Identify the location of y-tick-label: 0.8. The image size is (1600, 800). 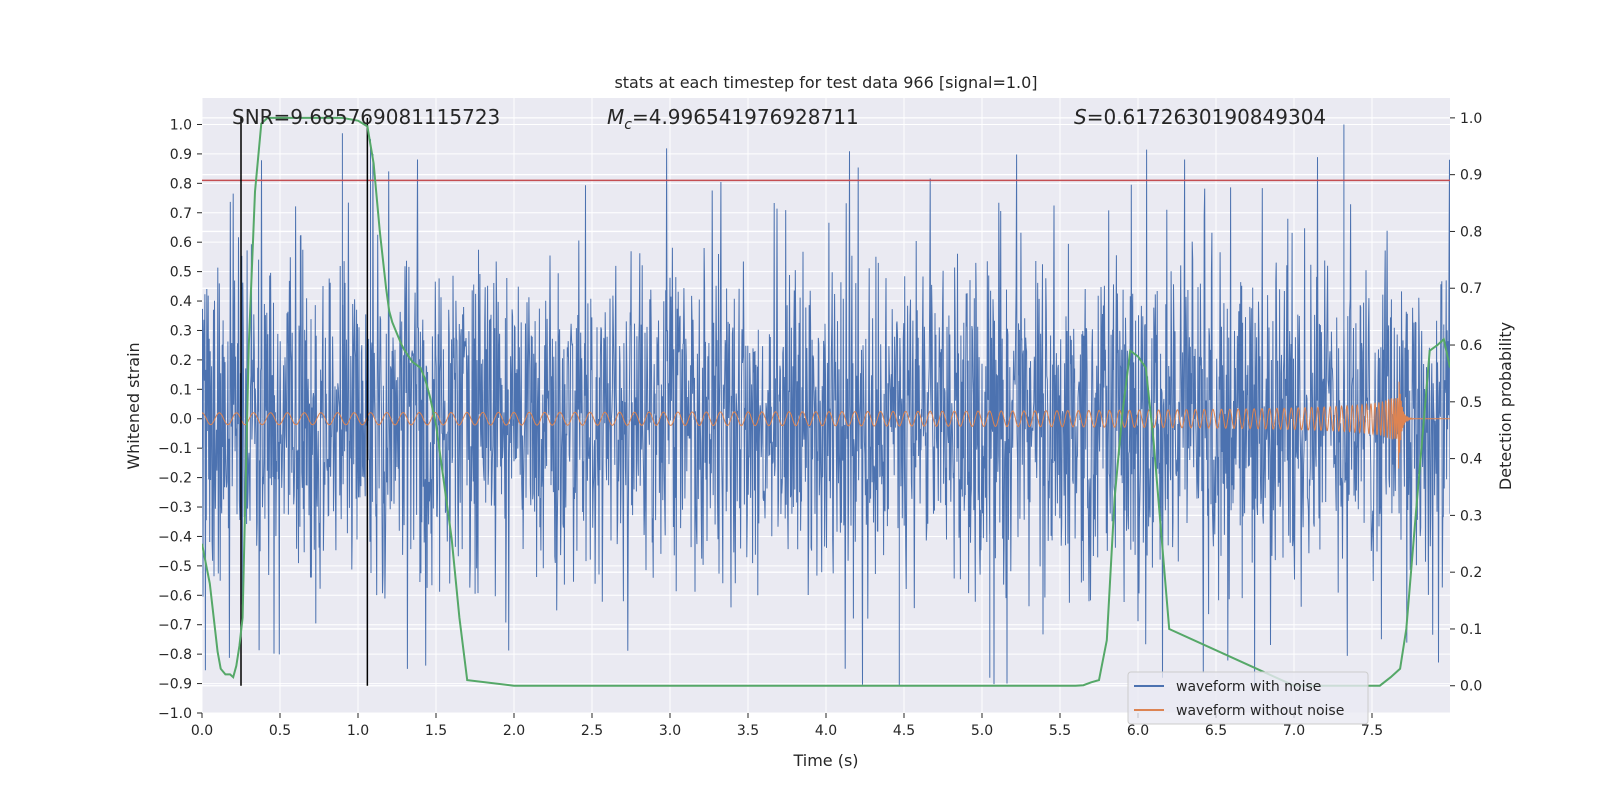
(181, 184).